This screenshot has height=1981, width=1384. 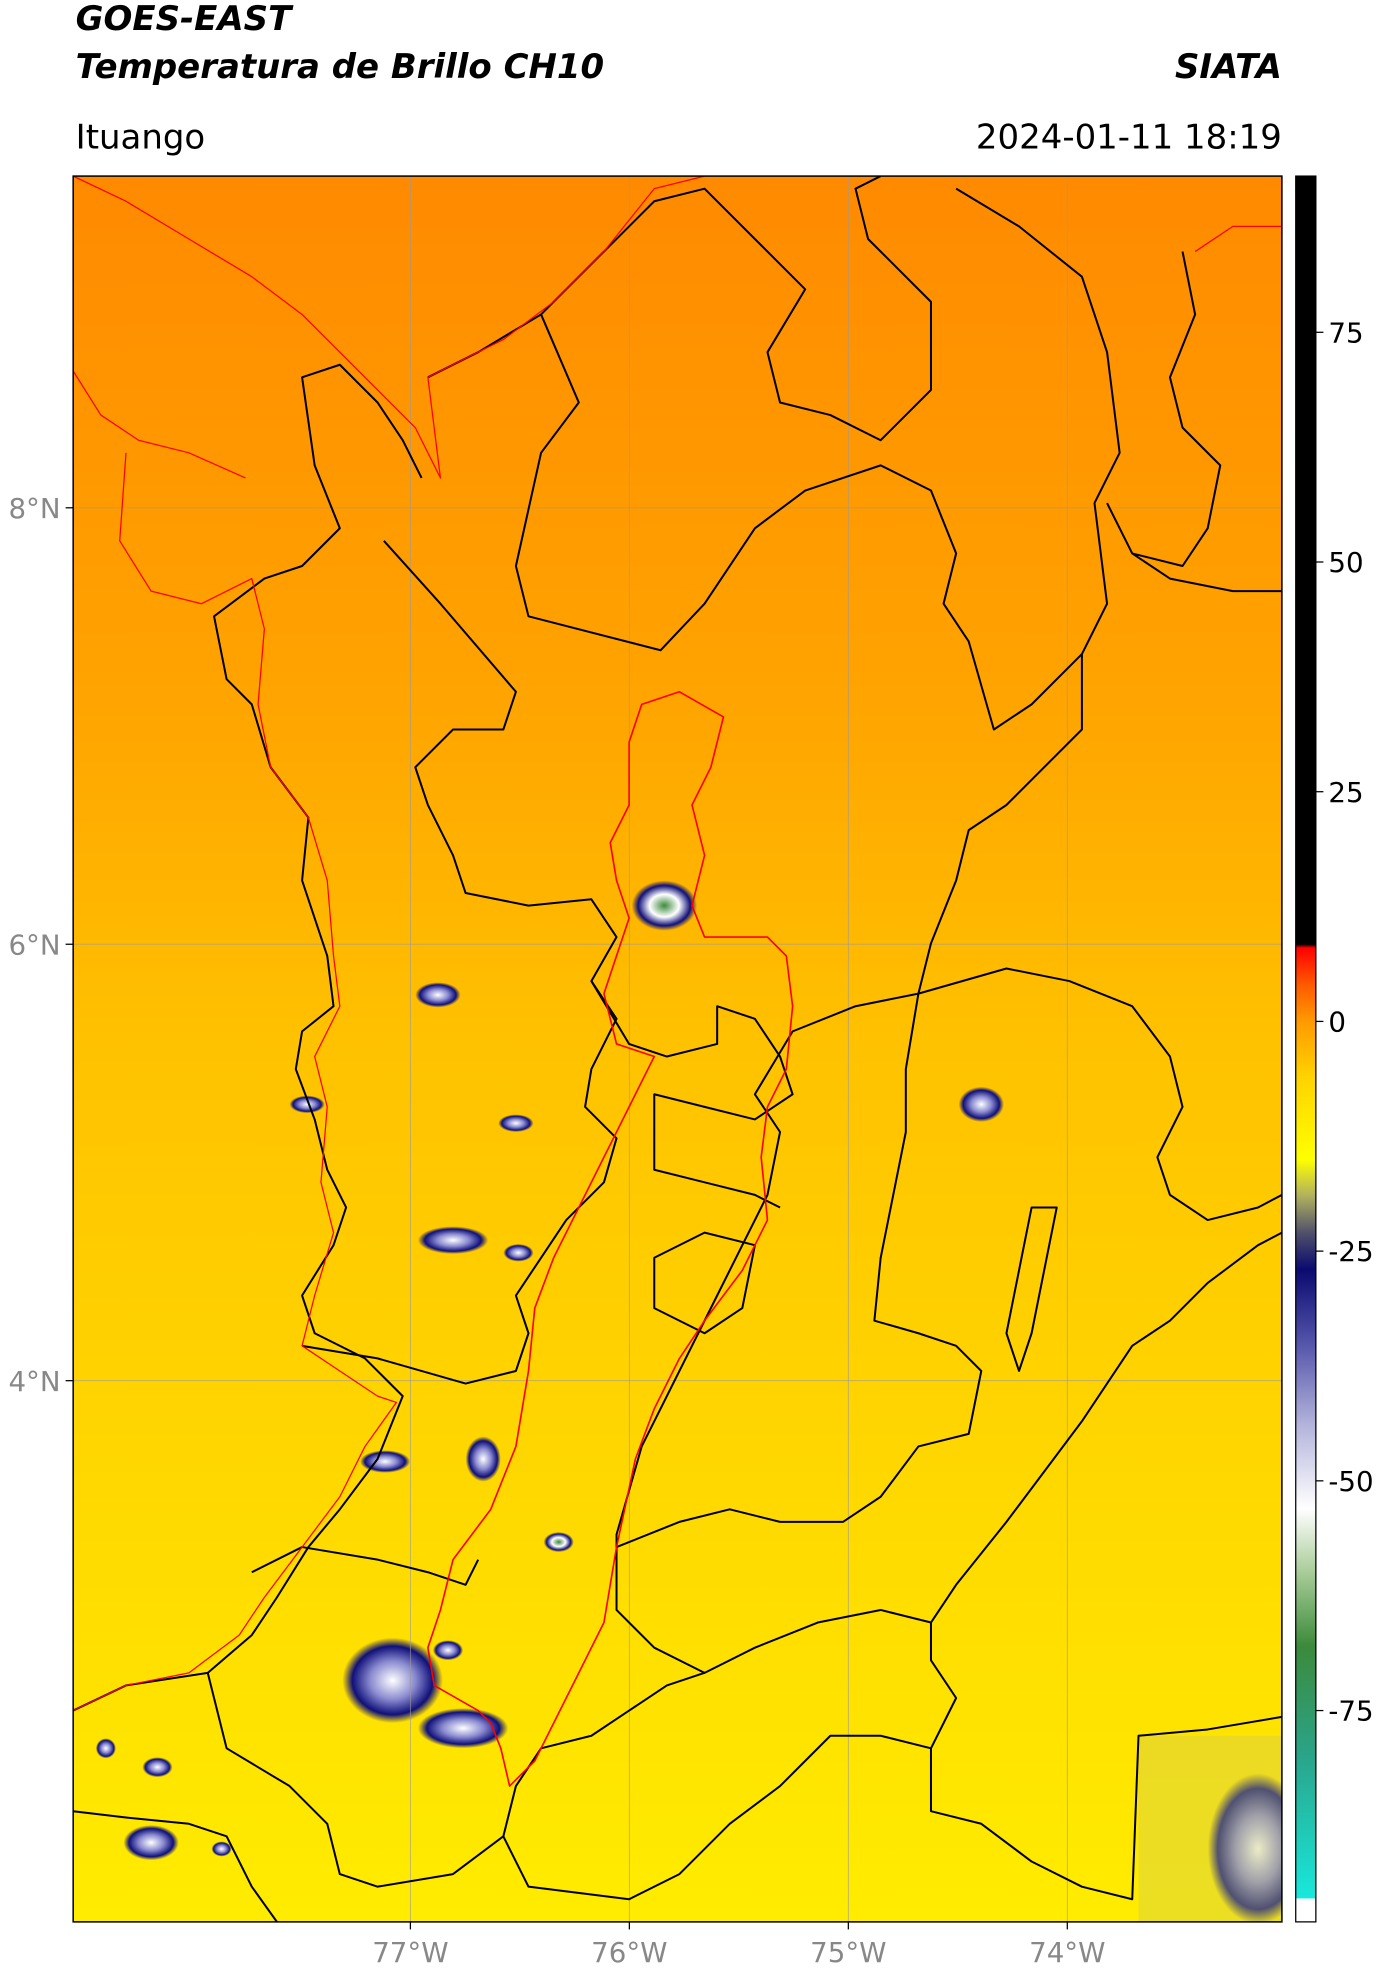 I want to click on region: Ituango, so click(x=141, y=137).